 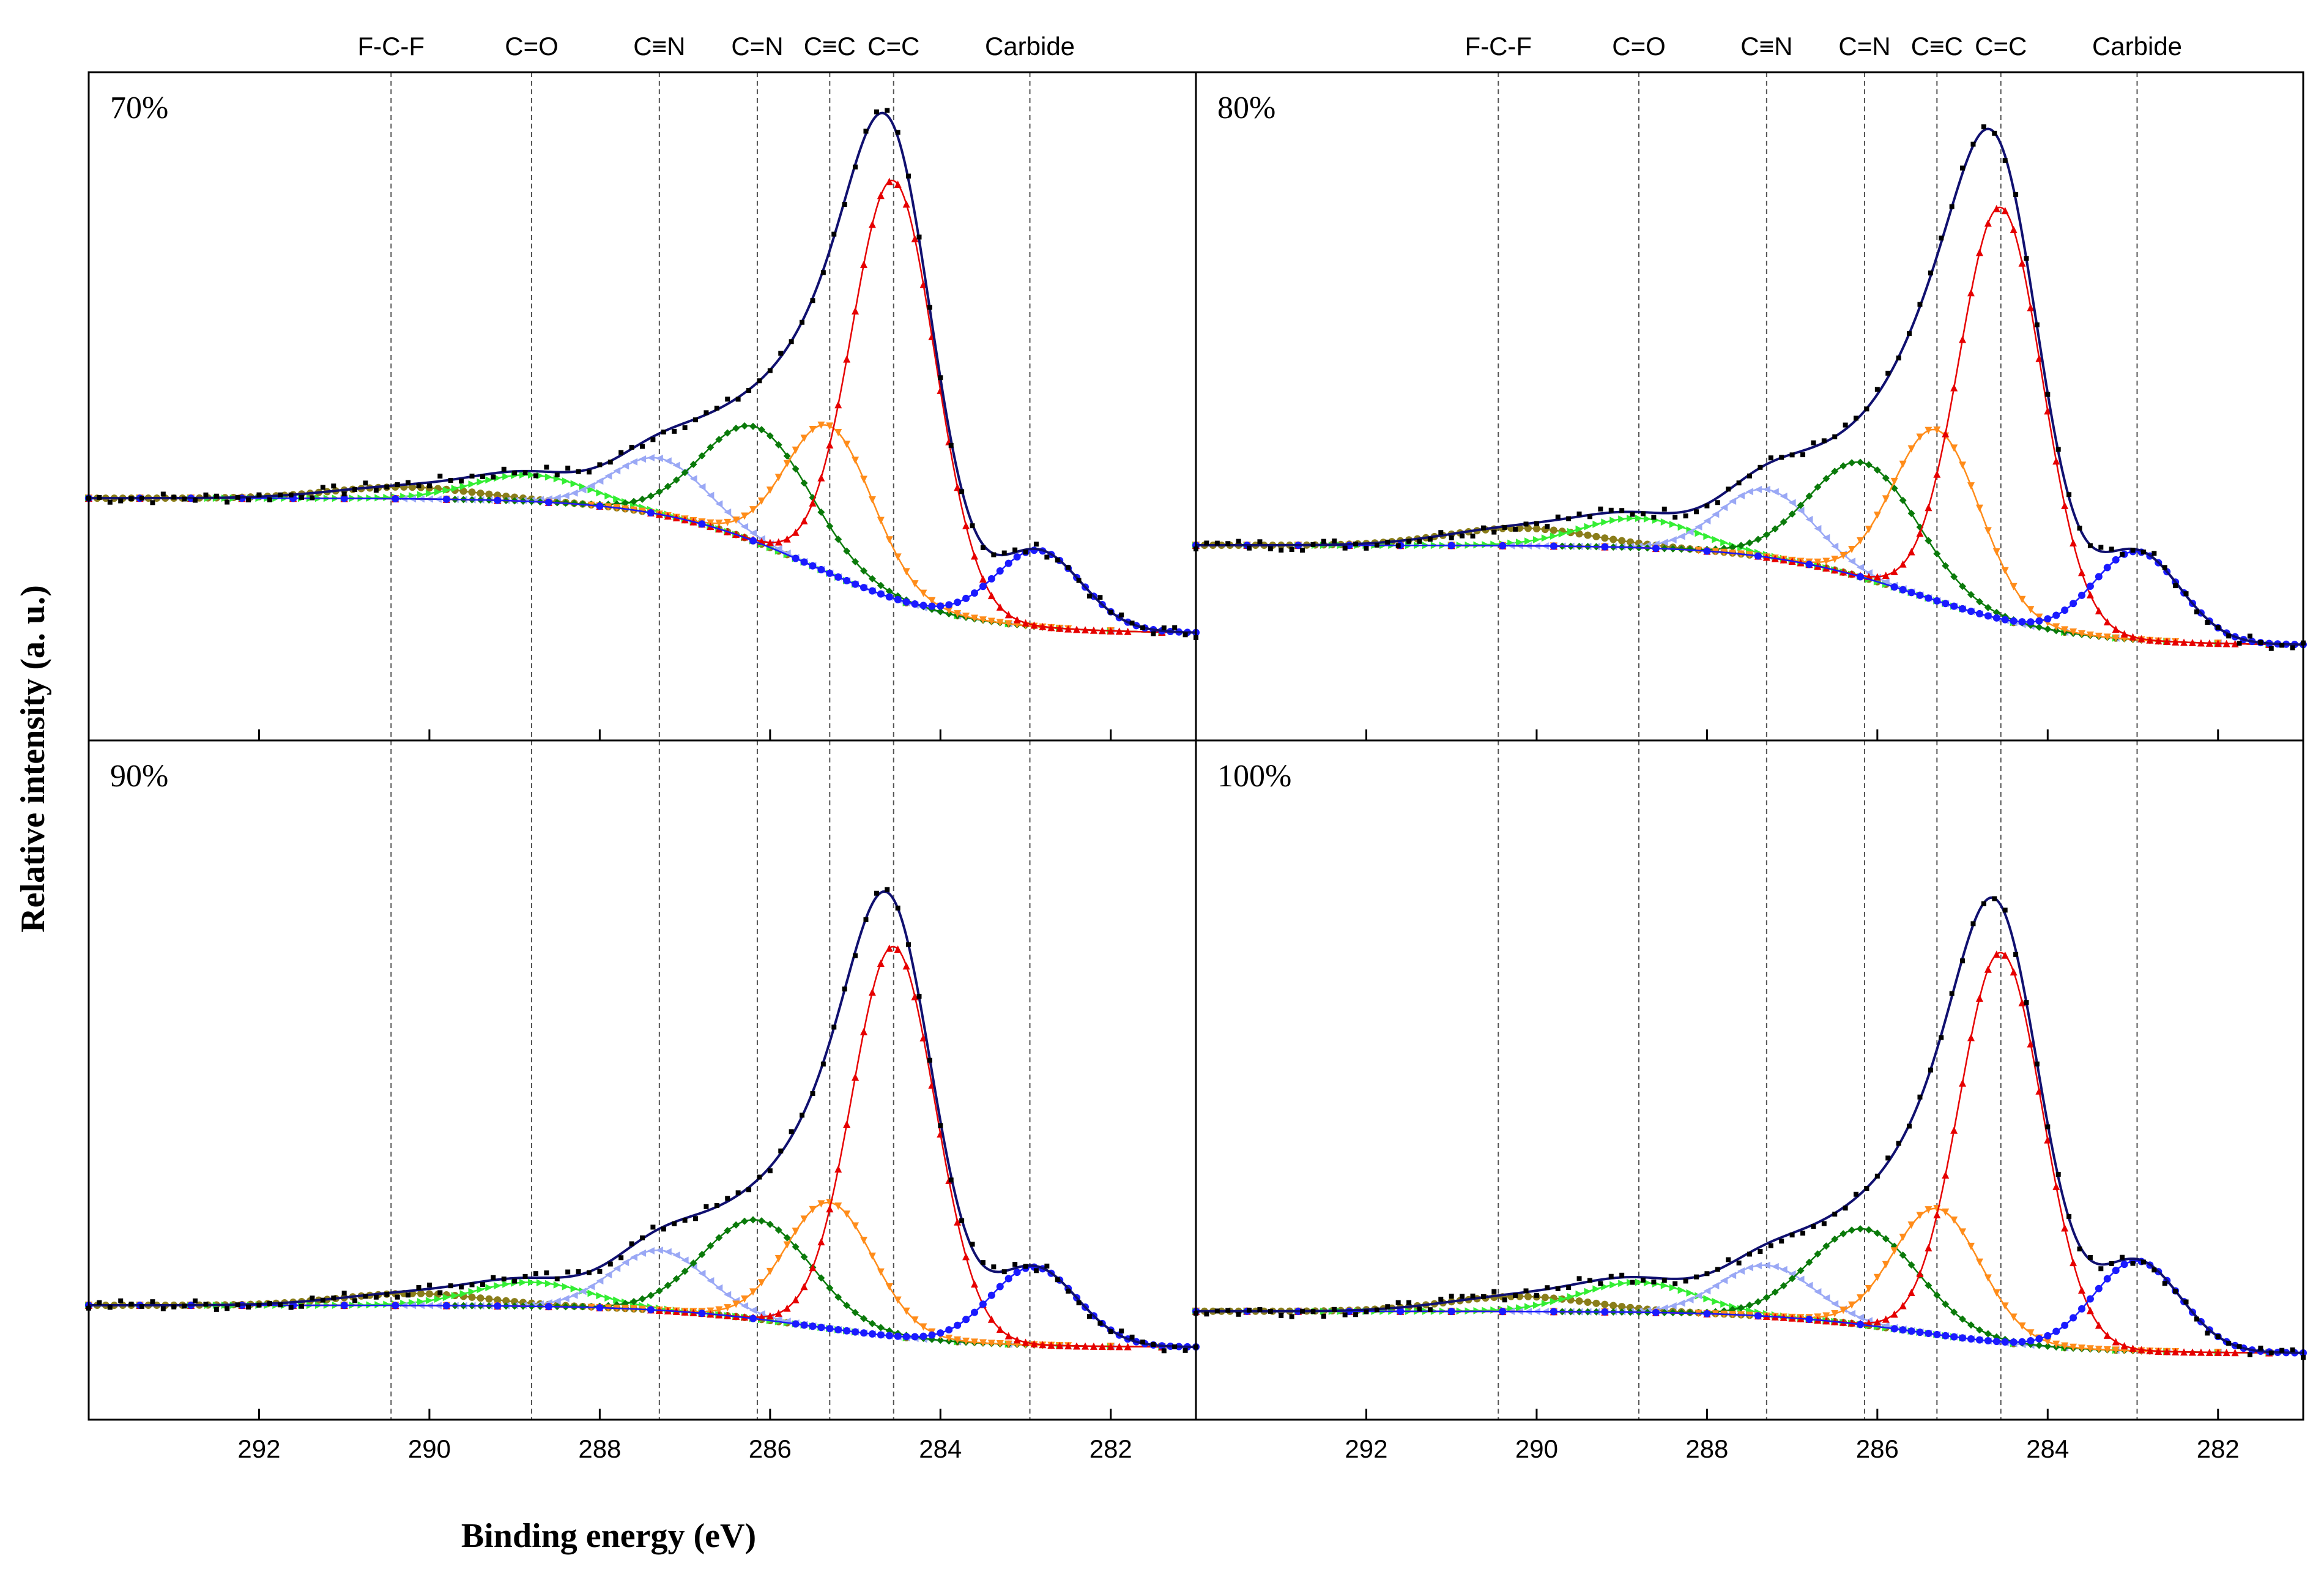 What do you see at coordinates (893, 46) in the screenshot?
I see `peak-label-c-double-c: C=C` at bounding box center [893, 46].